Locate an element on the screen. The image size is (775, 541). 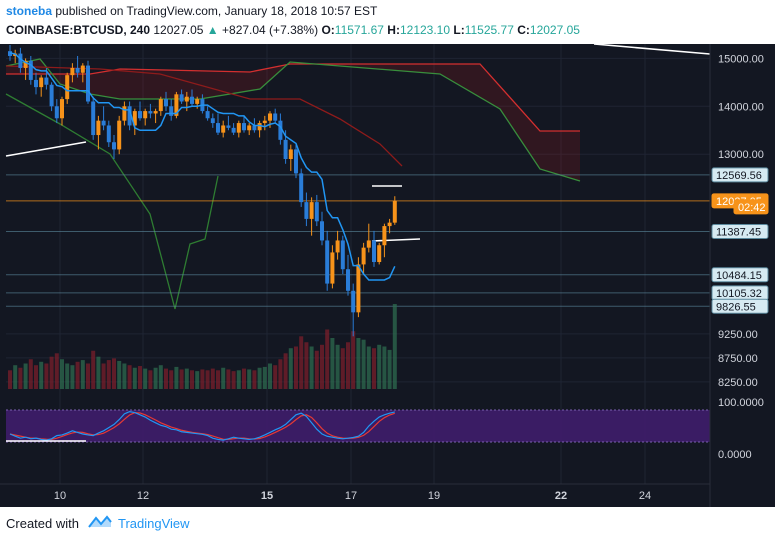
trend-line-left is located at coordinates (46, 149).